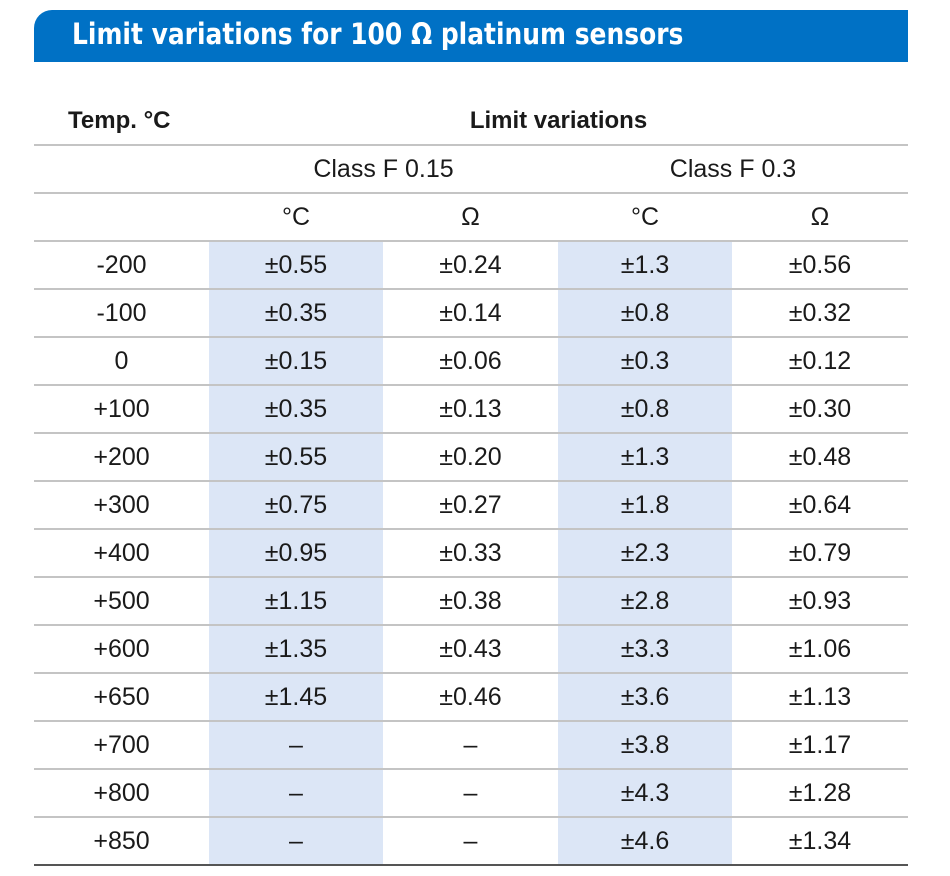 The height and width of the screenshot is (876, 950). What do you see at coordinates (296, 601) in the screenshot?
I see `class-f015-celsius-cell: ±1.15` at bounding box center [296, 601].